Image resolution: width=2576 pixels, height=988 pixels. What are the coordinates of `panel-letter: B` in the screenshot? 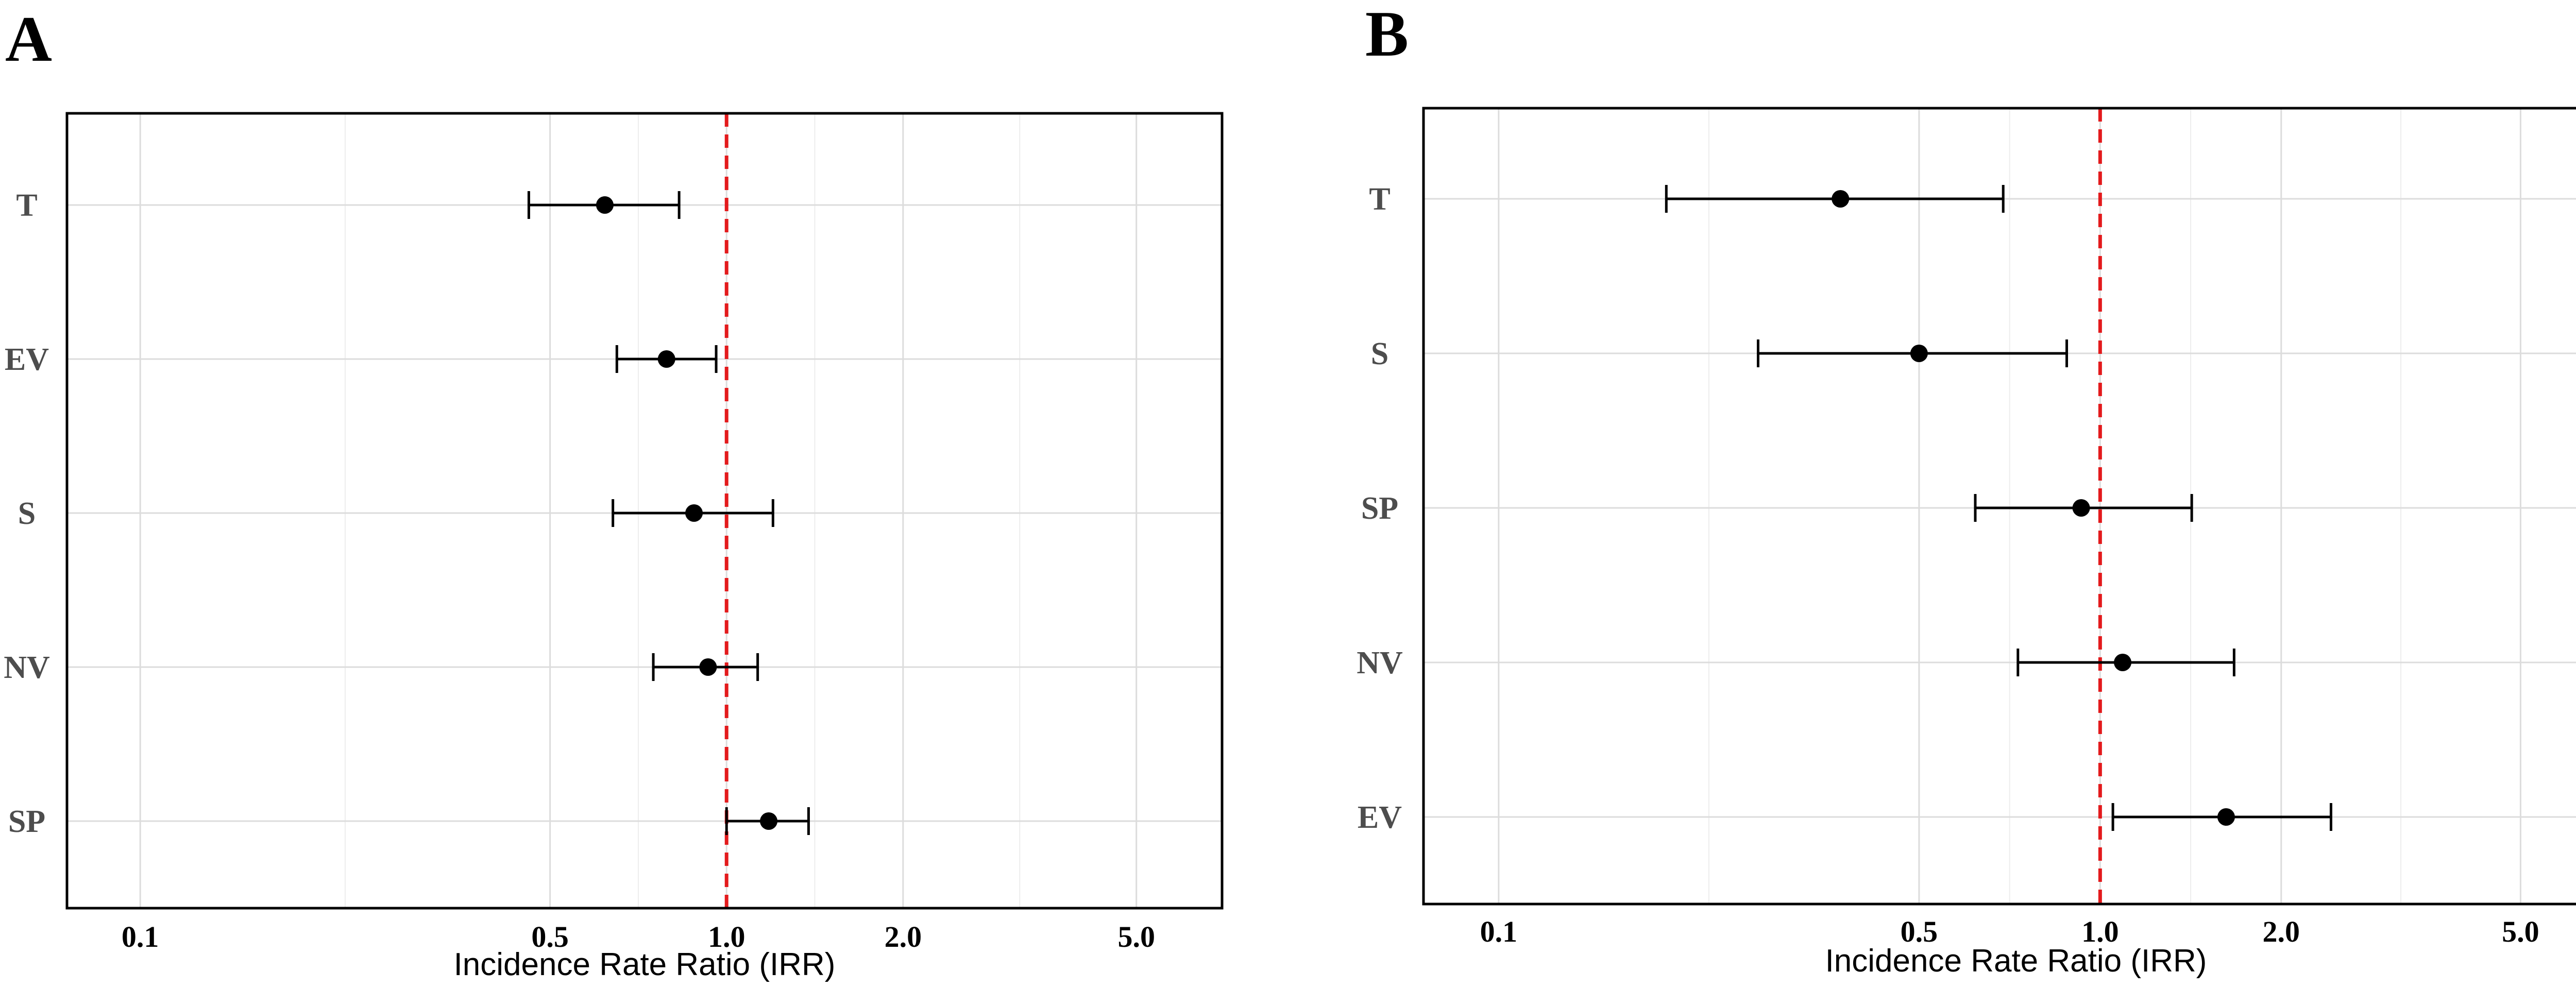 It's located at (1387, 35).